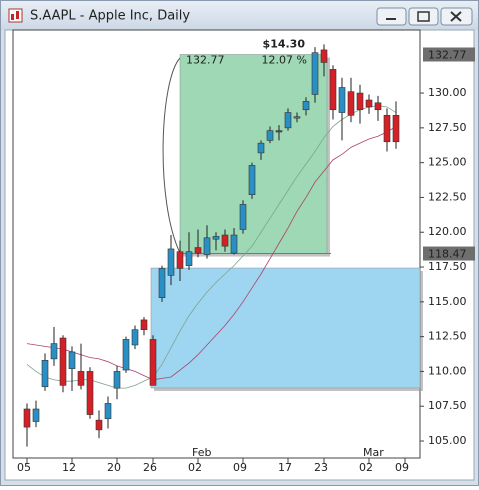 This screenshot has width=479, height=490. What do you see at coordinates (284, 43) in the screenshot?
I see `zone-change-label: $14.30` at bounding box center [284, 43].